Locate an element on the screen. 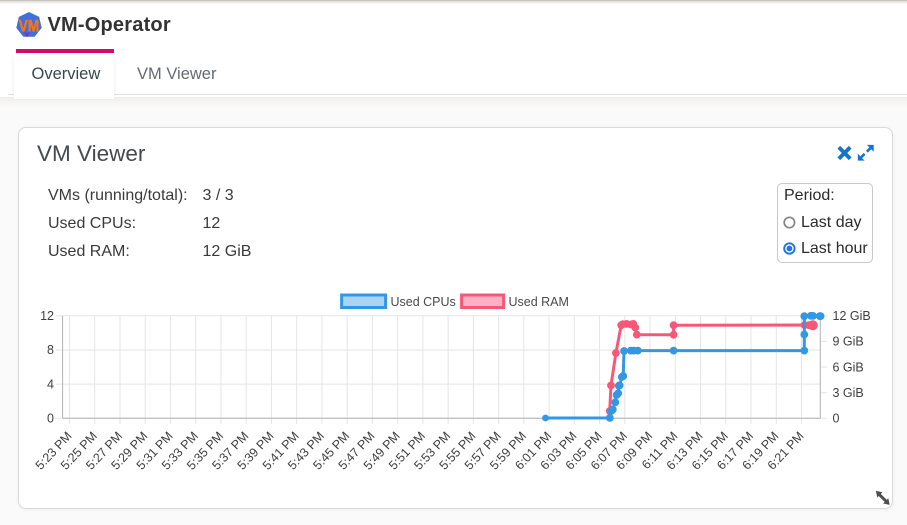 The image size is (907, 525). svg-text: VM is located at coordinates (29, 26).